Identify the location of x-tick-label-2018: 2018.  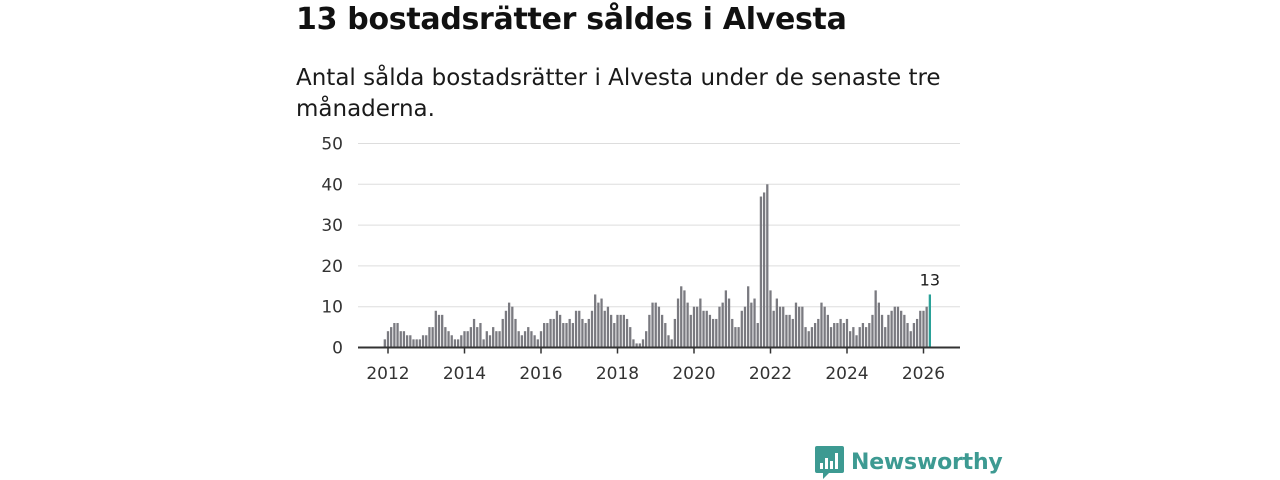
(617, 374).